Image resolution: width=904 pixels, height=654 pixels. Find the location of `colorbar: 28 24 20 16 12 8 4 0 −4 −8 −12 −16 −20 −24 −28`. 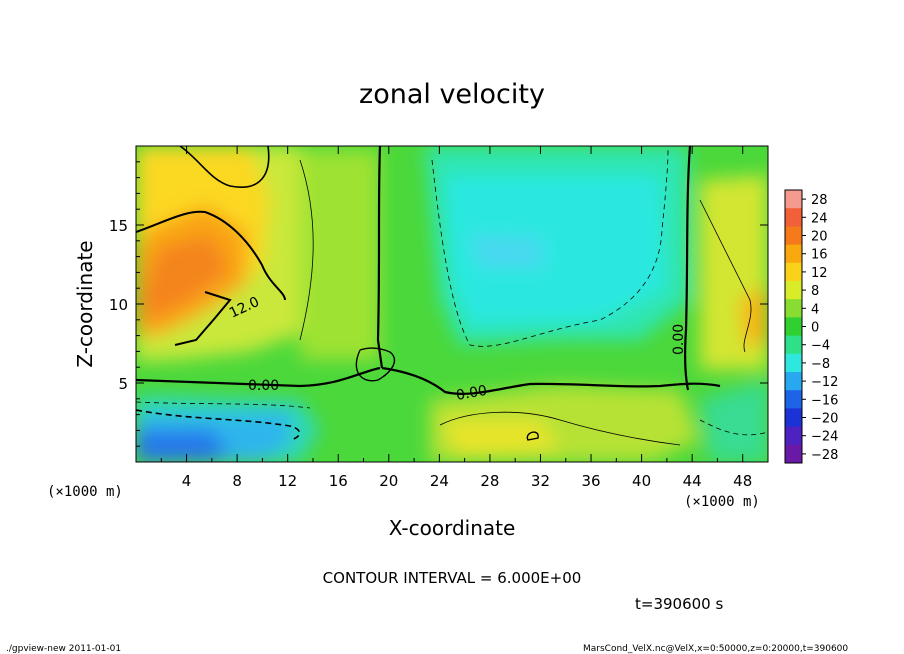

colorbar: 28 24 20 16 12 8 4 0 −4 −8 −12 −16 −20 −24 −28 is located at coordinates (811, 326).